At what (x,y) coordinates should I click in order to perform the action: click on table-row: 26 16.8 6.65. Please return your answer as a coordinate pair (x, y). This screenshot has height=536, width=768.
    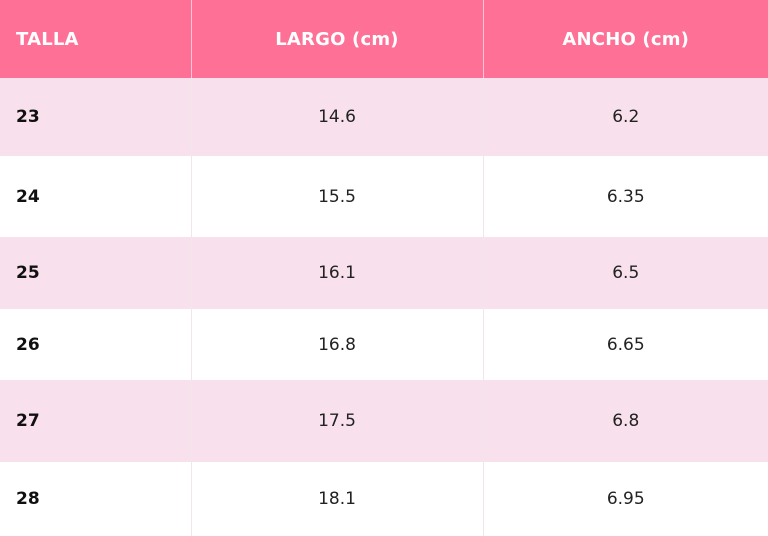
    Looking at the image, I should click on (384, 344).